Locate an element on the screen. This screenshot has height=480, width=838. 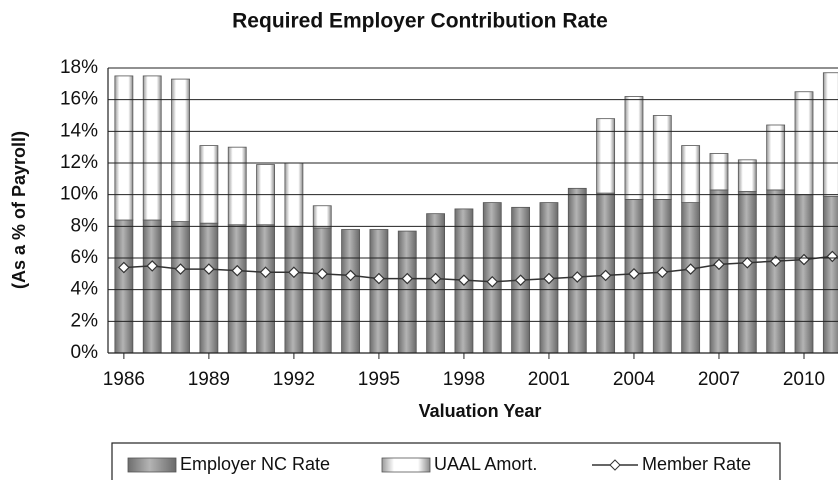
x-tick-label: 2010 is located at coordinates (804, 379).